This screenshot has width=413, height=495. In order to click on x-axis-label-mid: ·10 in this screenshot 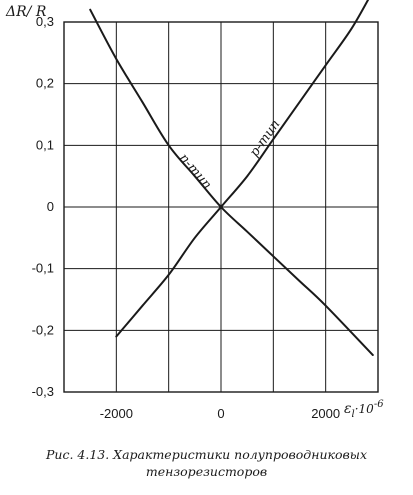, I will do `click(364, 409)`.